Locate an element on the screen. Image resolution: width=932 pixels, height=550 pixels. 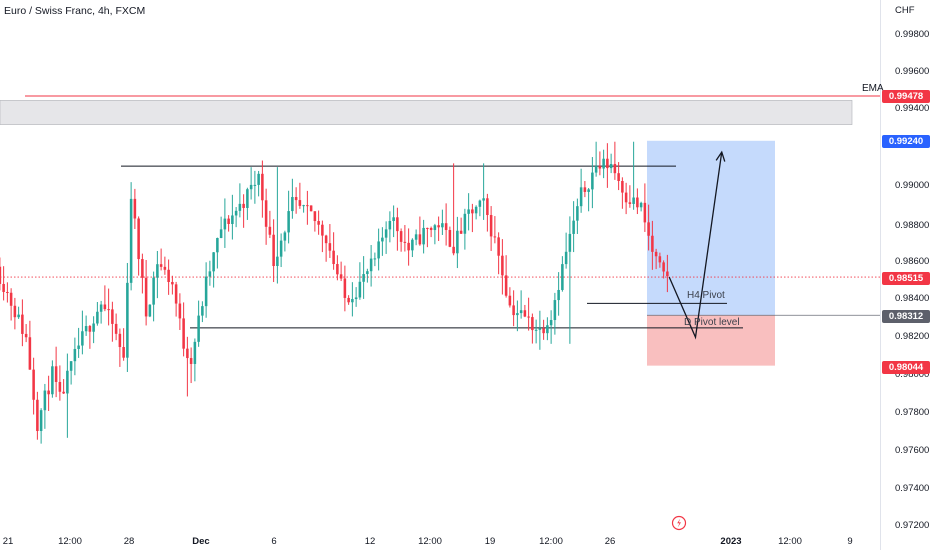
entry-price-badge: 0.98312 is located at coordinates (906, 316).